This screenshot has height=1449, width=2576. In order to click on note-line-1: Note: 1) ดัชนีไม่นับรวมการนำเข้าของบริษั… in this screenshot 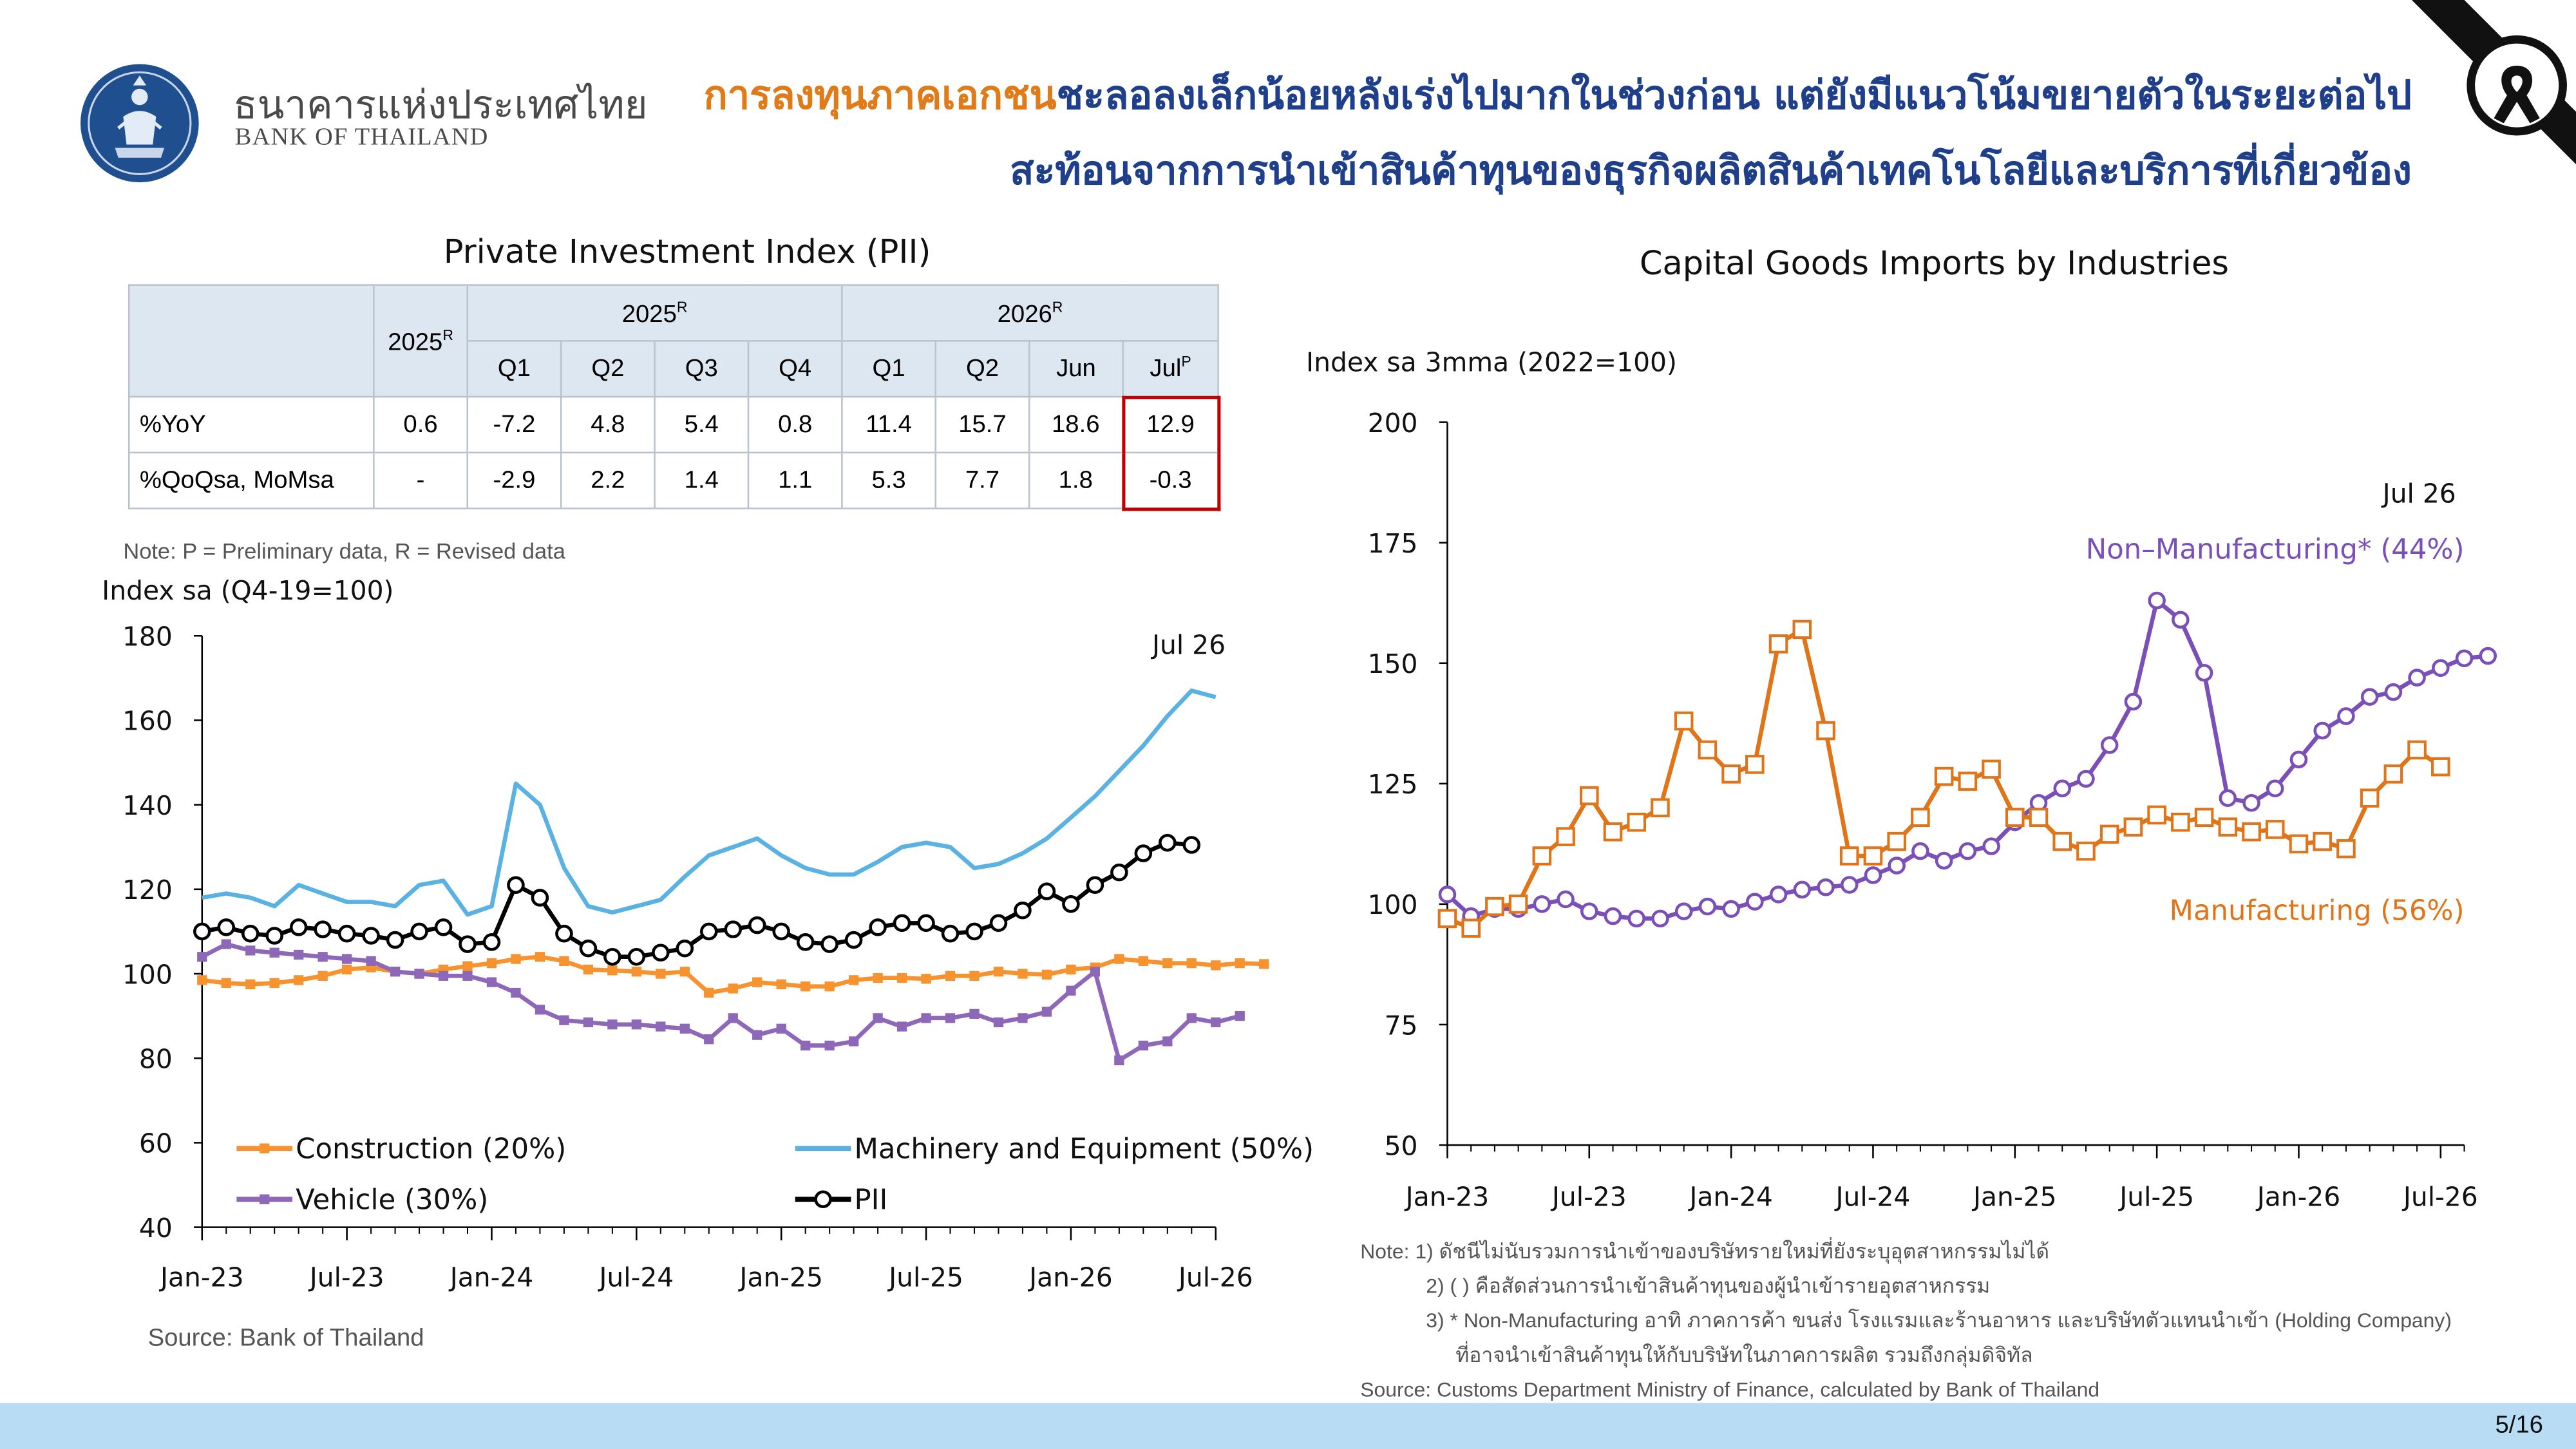, I will do `click(1705, 1252)`.